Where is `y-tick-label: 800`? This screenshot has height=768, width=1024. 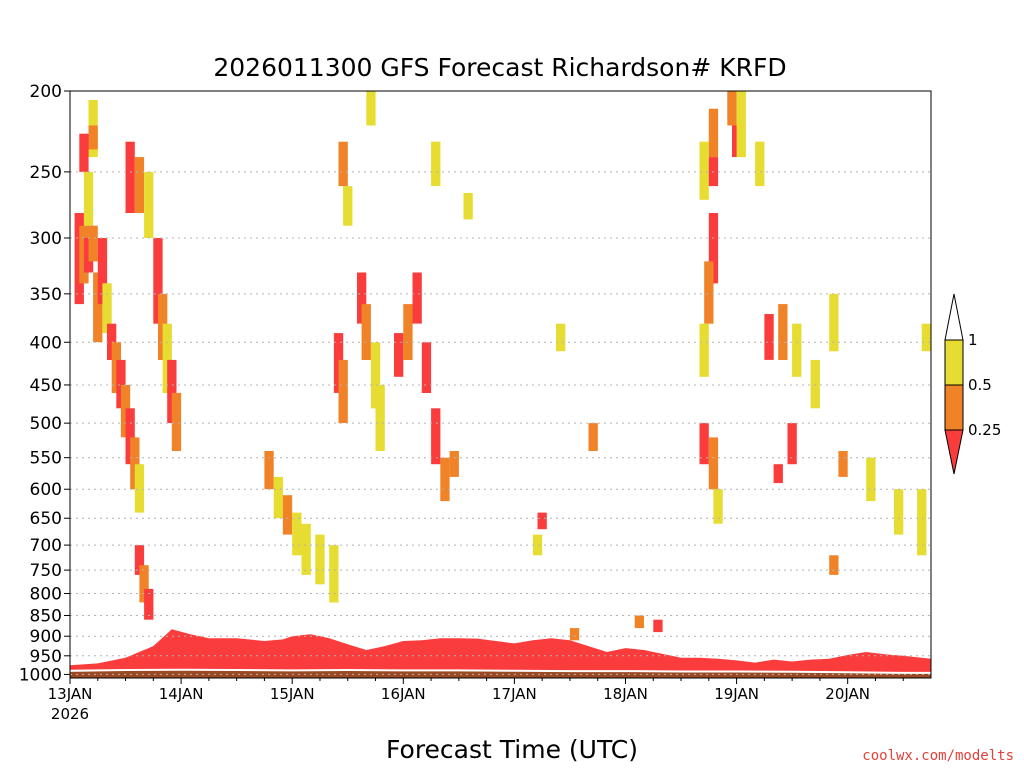
y-tick-label: 800 is located at coordinates (46, 595).